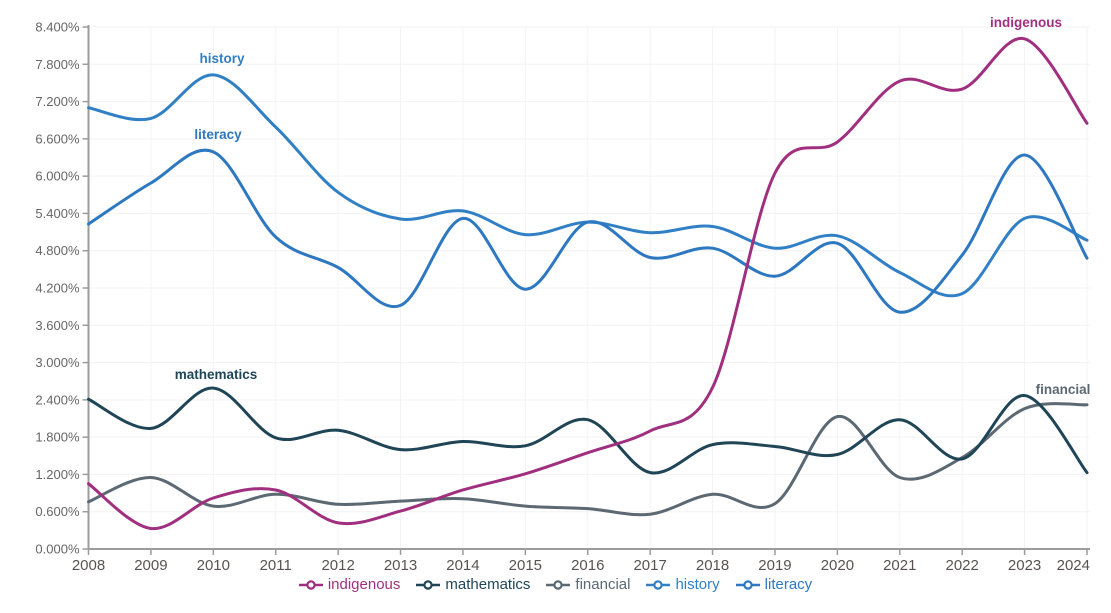 The image size is (1111, 613). Describe the element at coordinates (712, 564) in the screenshot. I see `x-tick-label: 2018` at that location.